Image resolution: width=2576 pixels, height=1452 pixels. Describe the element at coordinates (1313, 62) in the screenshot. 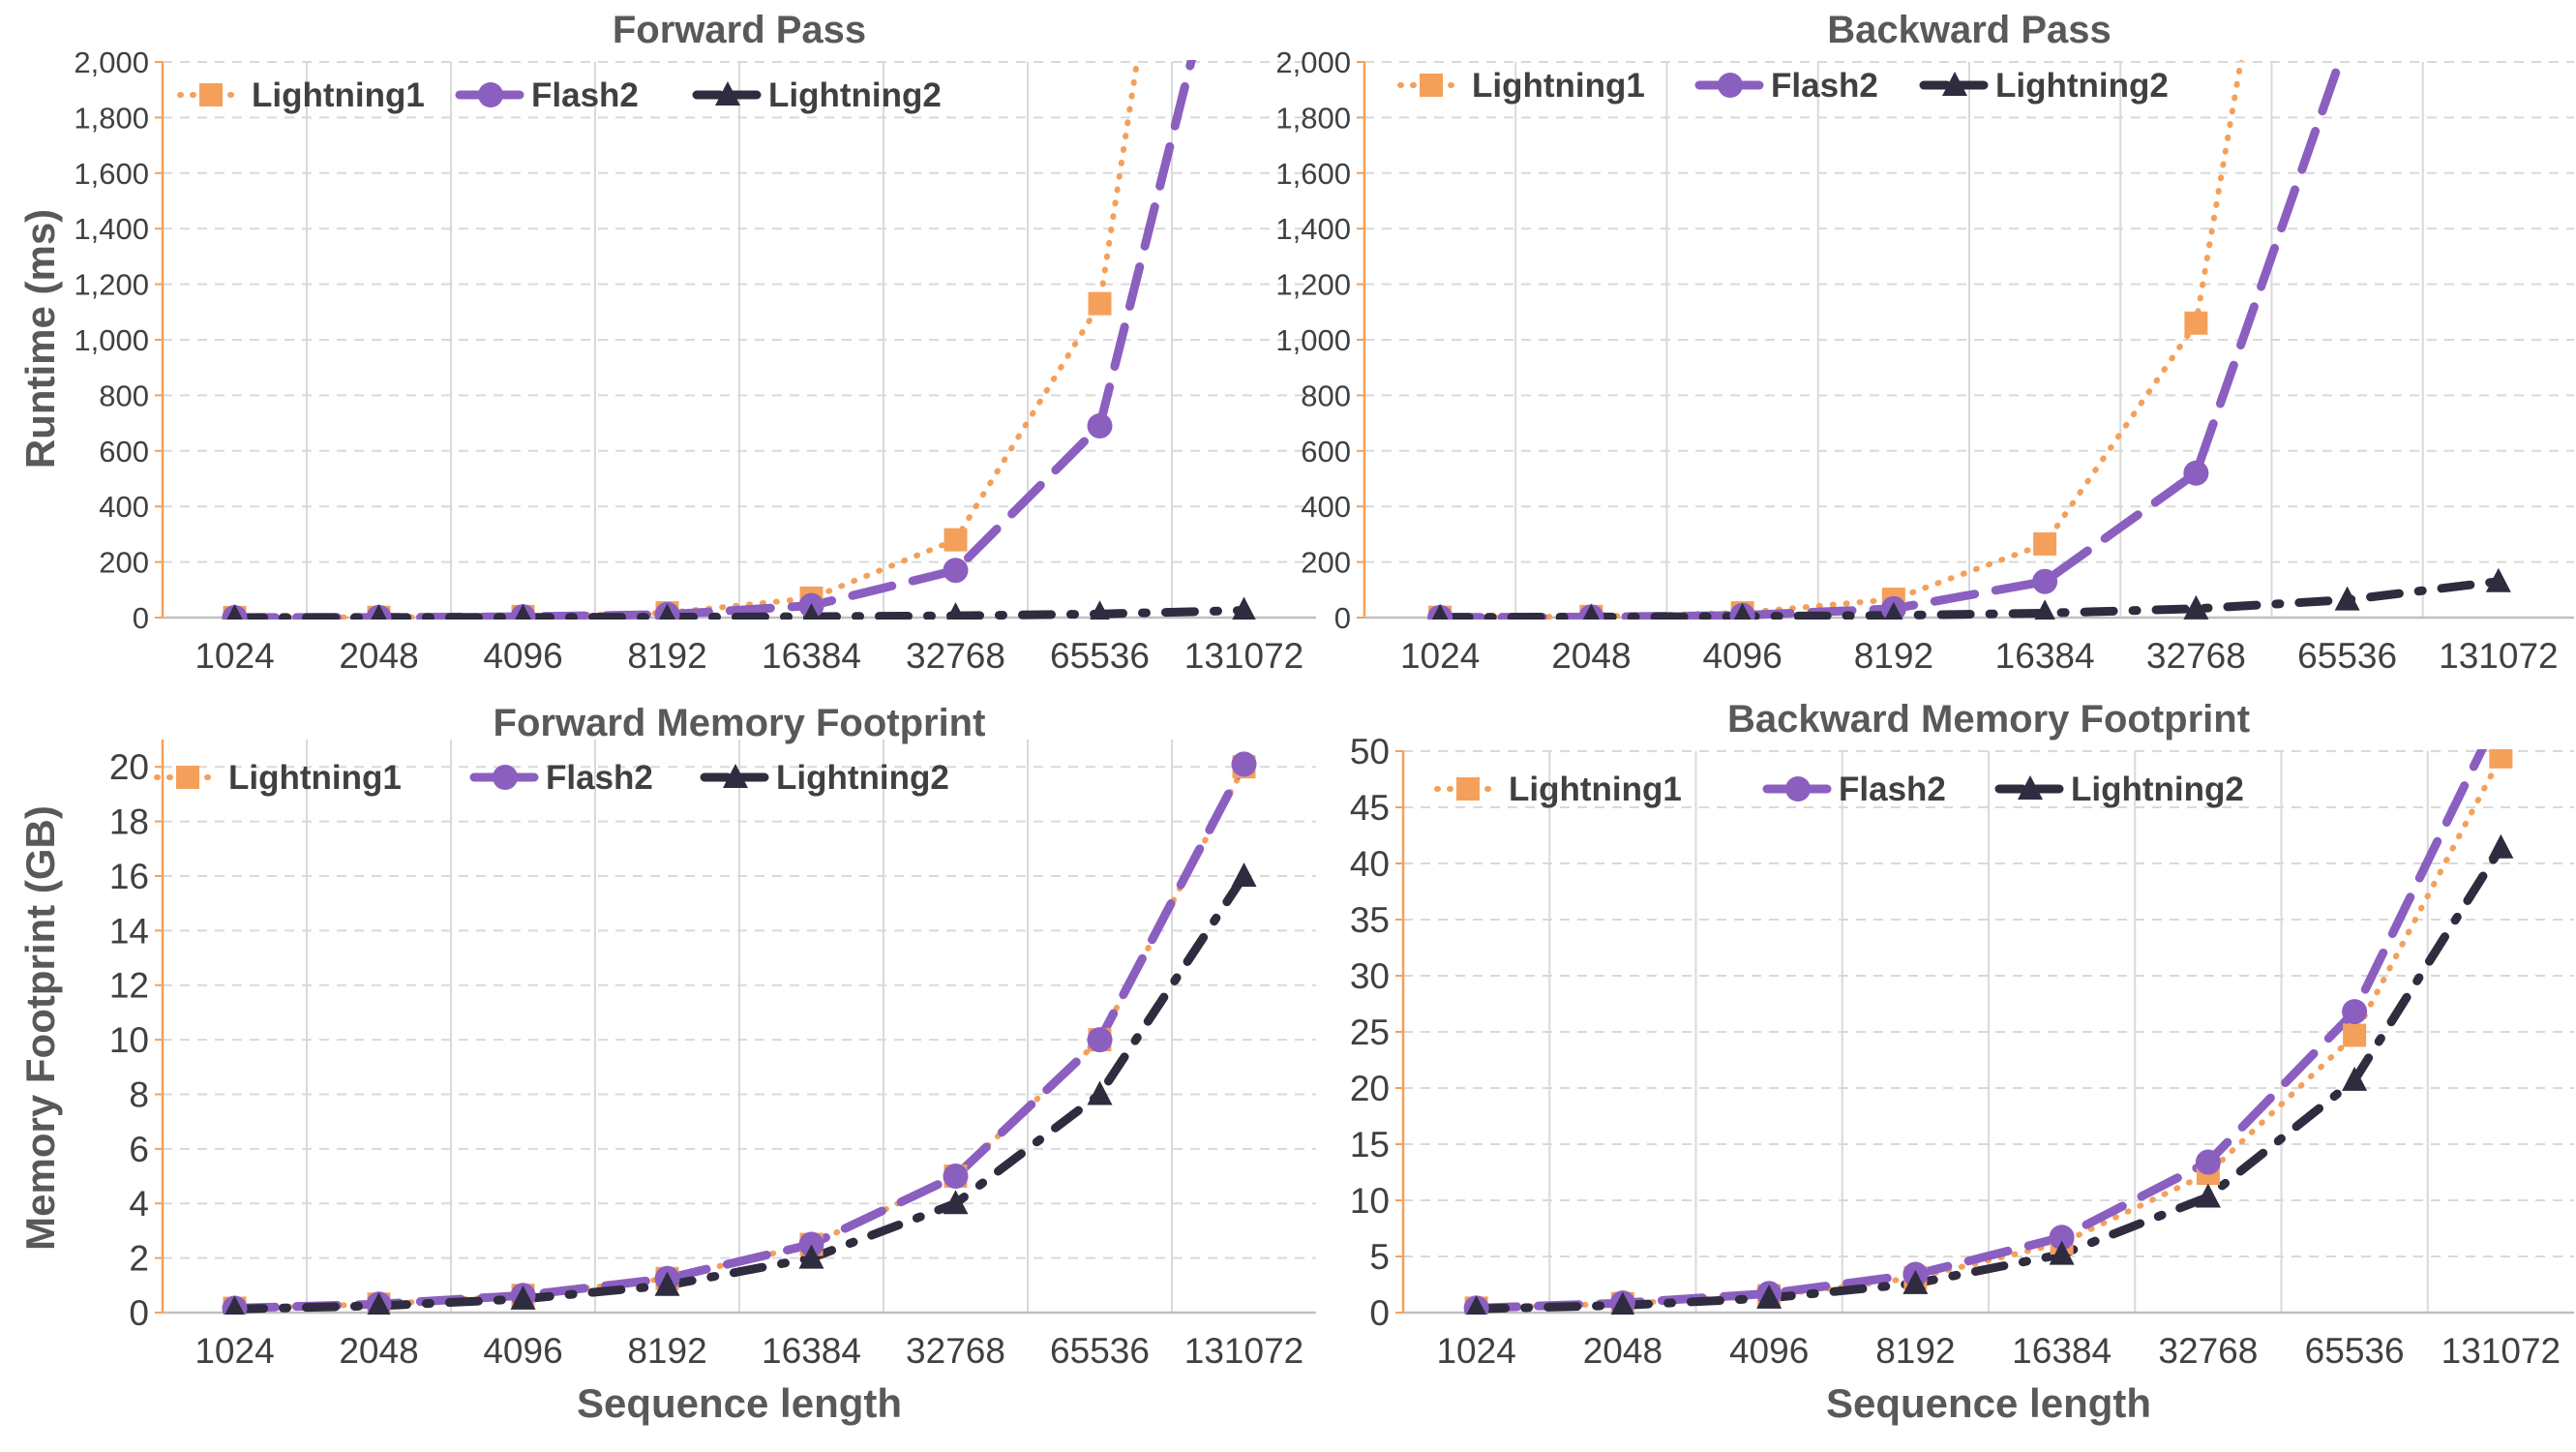

I see `y-tick-label: 2,000` at that location.